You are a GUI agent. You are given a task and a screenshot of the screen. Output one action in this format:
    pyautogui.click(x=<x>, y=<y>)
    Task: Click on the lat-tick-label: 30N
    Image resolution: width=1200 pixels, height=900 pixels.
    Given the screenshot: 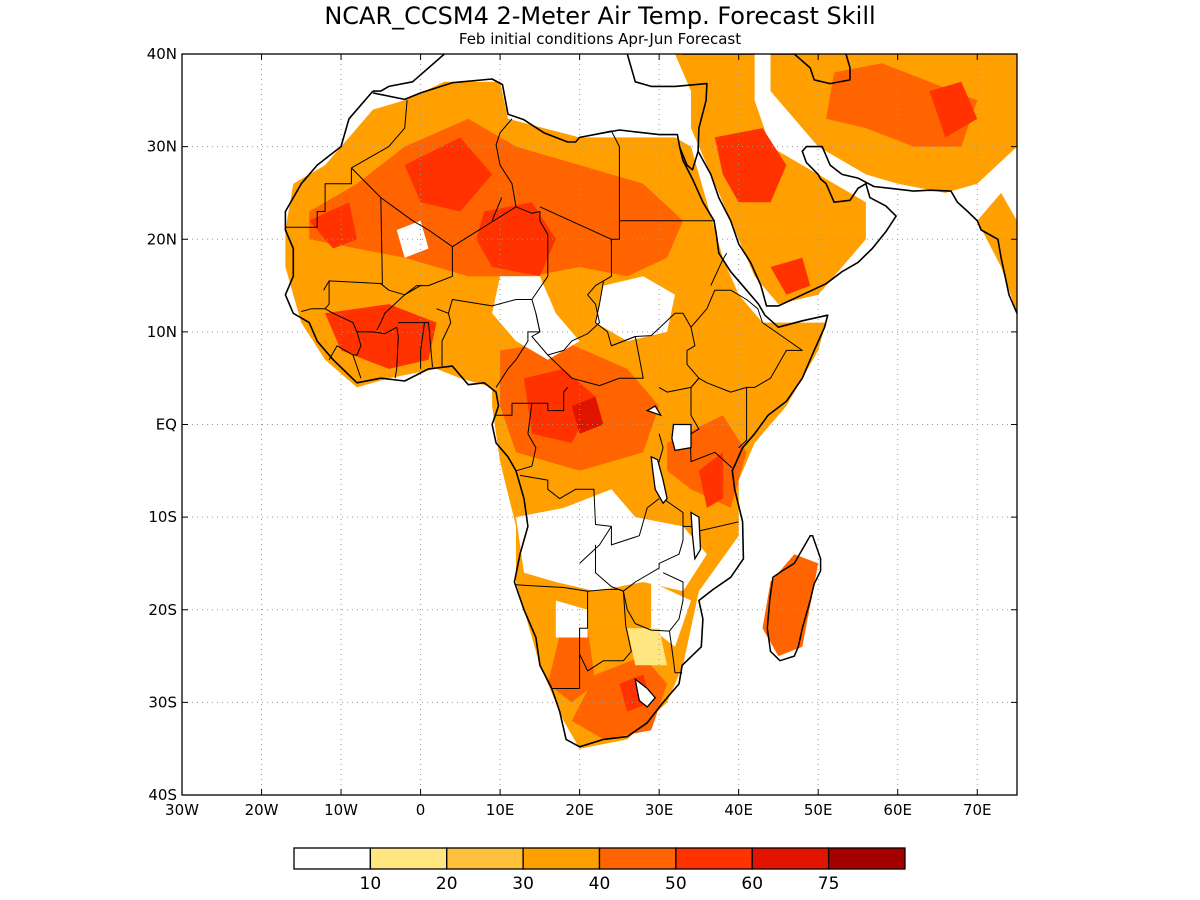 What is the action you would take?
    pyautogui.click(x=162, y=147)
    